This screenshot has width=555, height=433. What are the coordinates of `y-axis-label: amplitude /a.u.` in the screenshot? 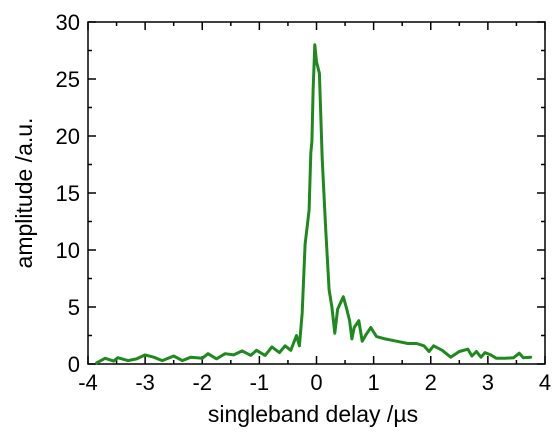 It's located at (24, 193).